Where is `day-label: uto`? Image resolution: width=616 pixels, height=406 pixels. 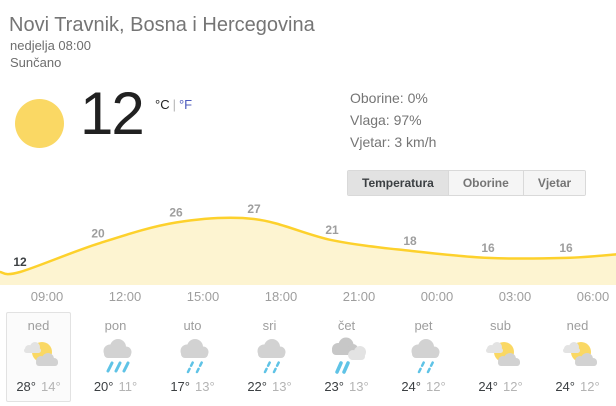 day-label: uto is located at coordinates (192, 325).